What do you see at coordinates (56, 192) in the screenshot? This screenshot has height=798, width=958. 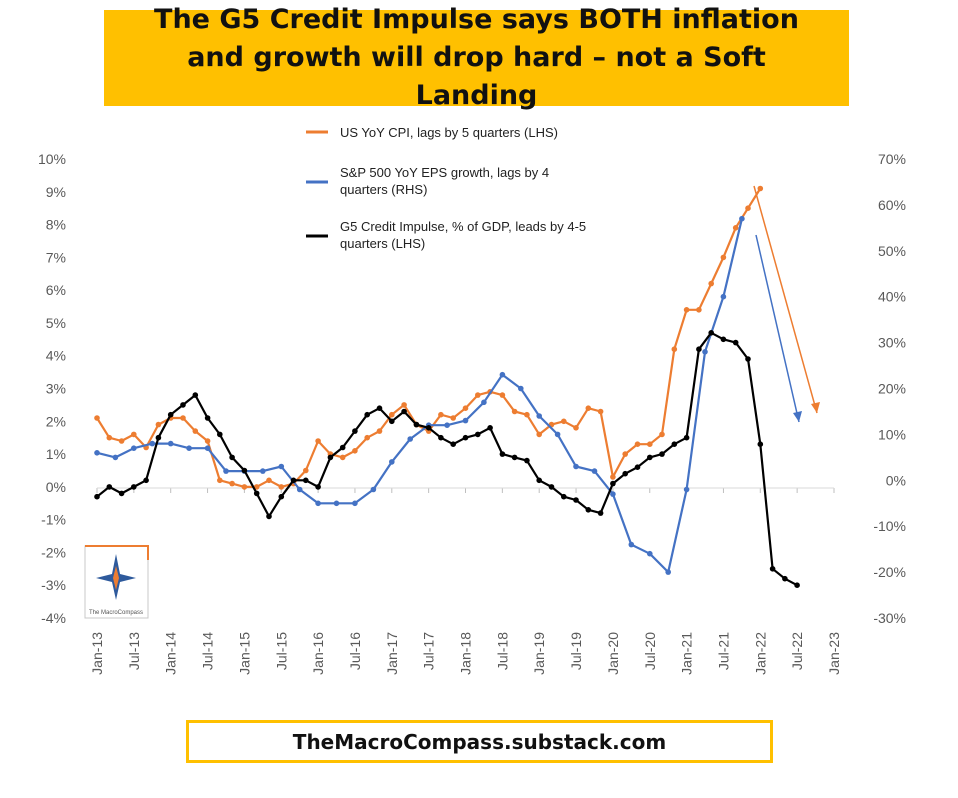 I see `left-axis-tick-label: 9%` at bounding box center [56, 192].